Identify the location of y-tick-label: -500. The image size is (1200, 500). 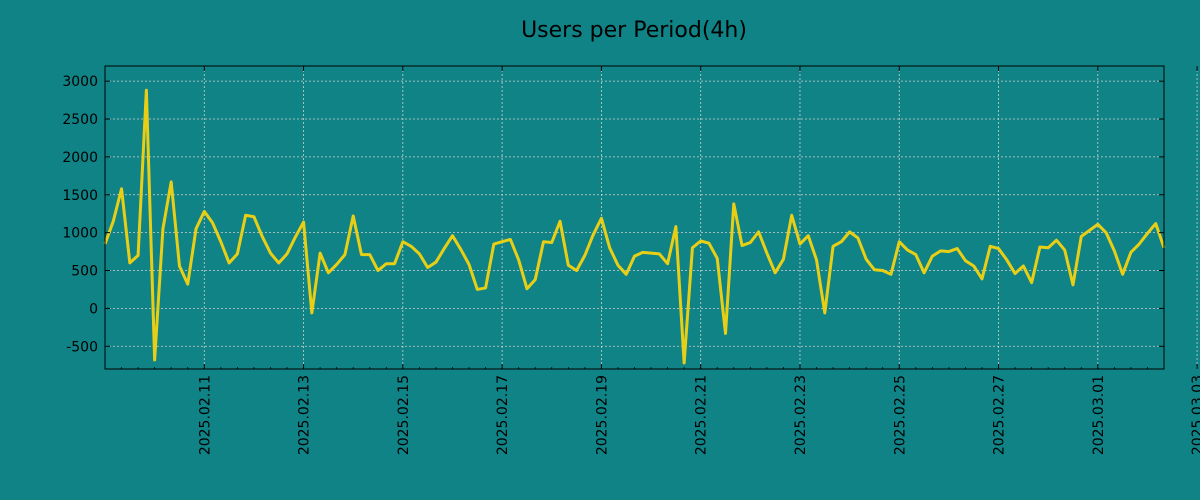
(82, 347).